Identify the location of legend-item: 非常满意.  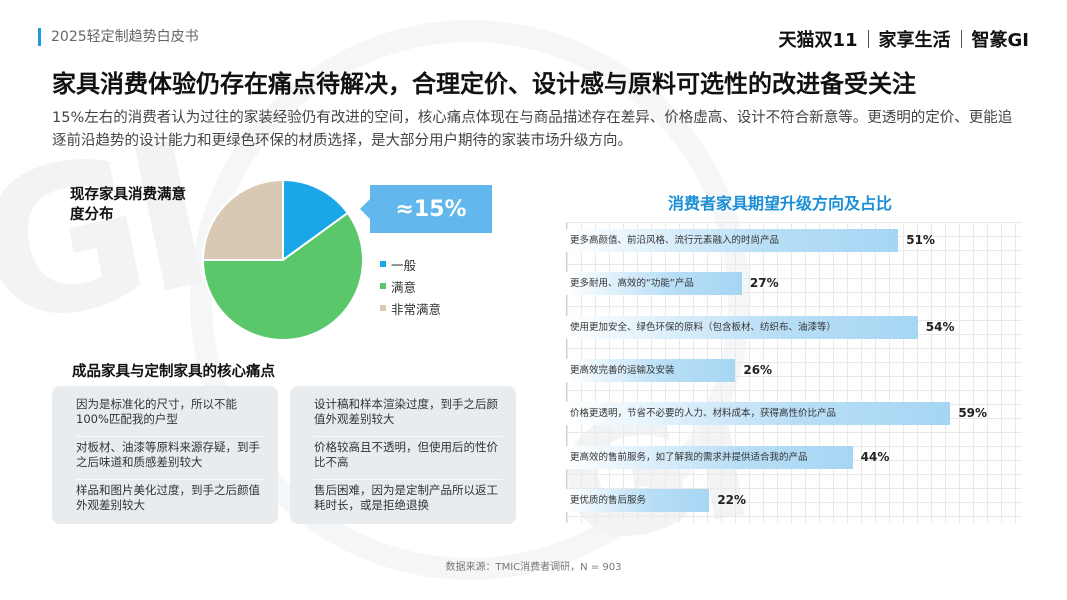
(410, 308).